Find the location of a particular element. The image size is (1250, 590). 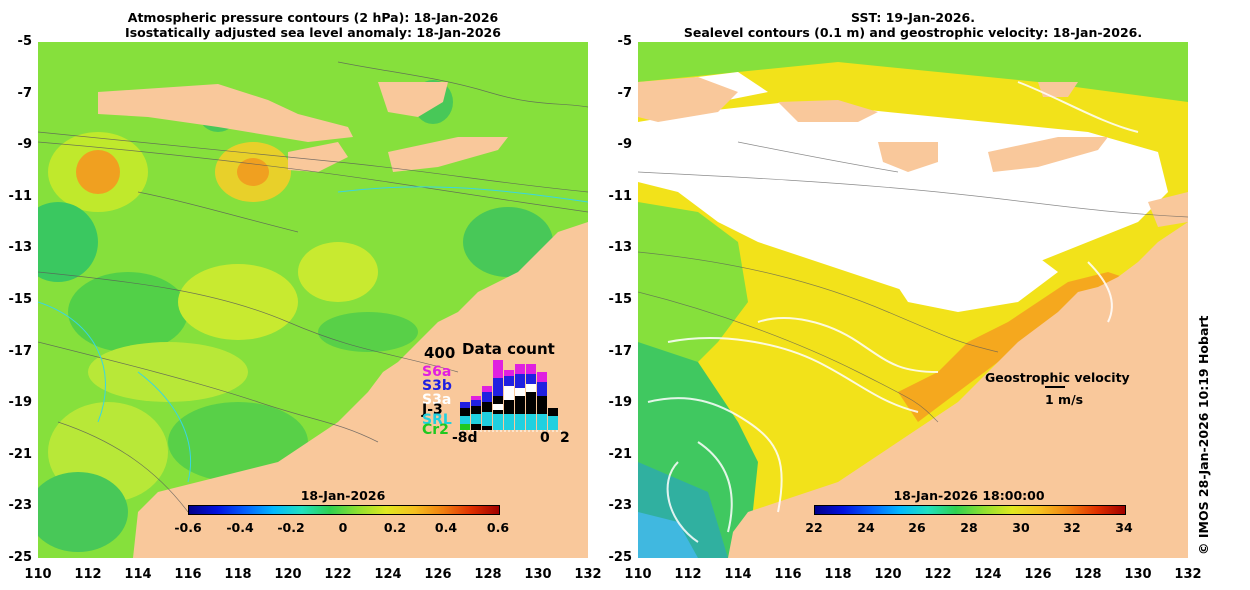

right-cb-tick-0: 22 is located at coordinates (814, 527).